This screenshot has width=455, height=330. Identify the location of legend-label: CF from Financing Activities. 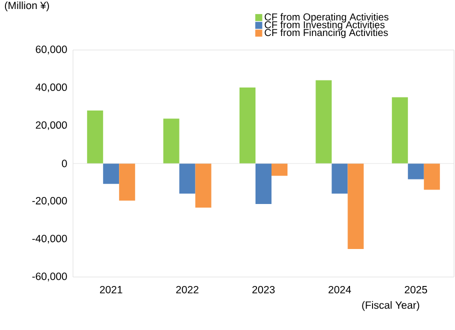
(326, 33).